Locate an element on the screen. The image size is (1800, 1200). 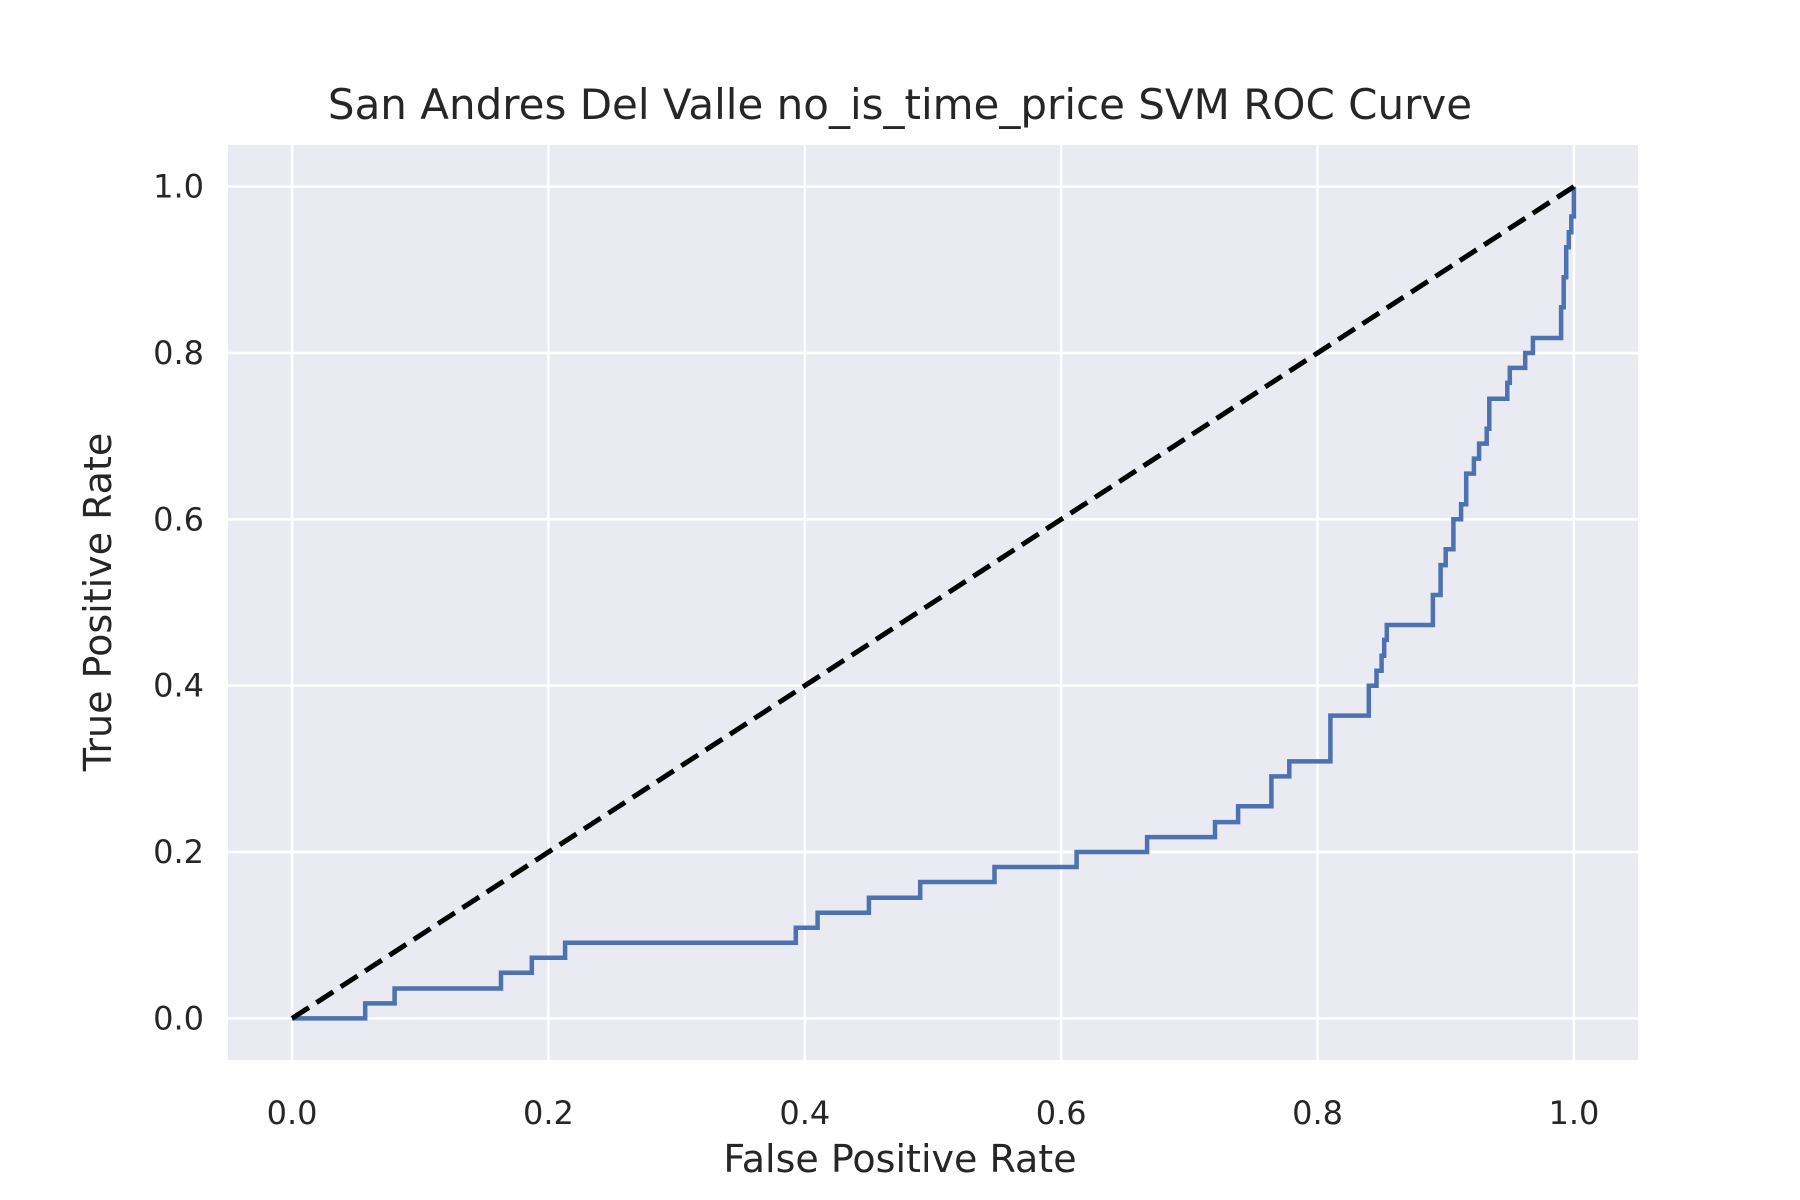
x-tick-label: 0.8 is located at coordinates (1317, 1113).